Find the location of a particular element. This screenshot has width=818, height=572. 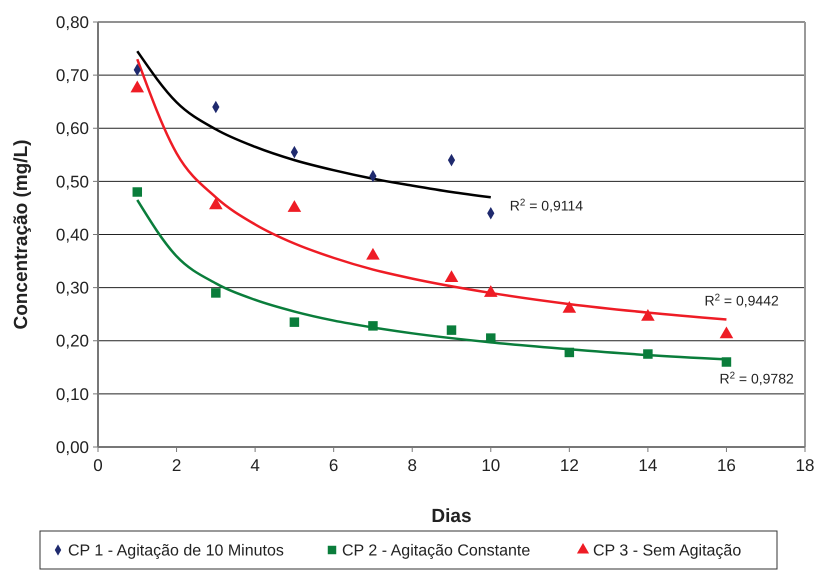

y-tick-label: 0,00 is located at coordinates (72, 447).